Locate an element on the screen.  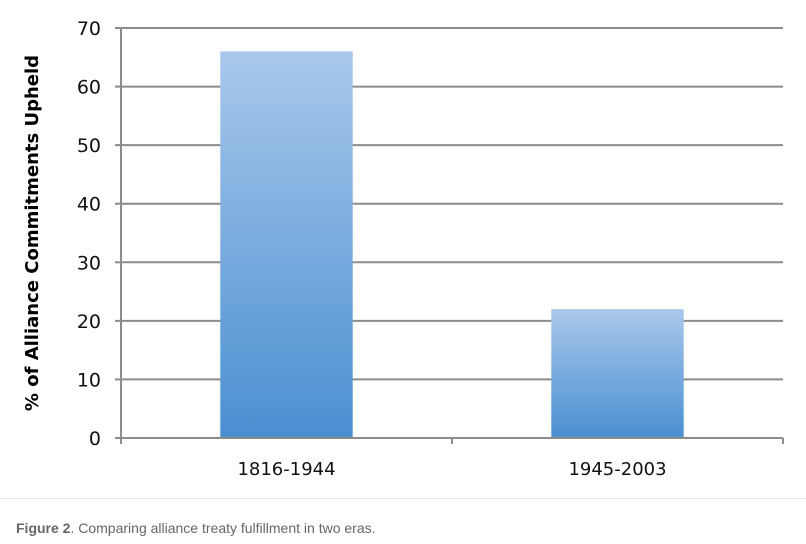
y-tick-label: 30 is located at coordinates (89, 263).